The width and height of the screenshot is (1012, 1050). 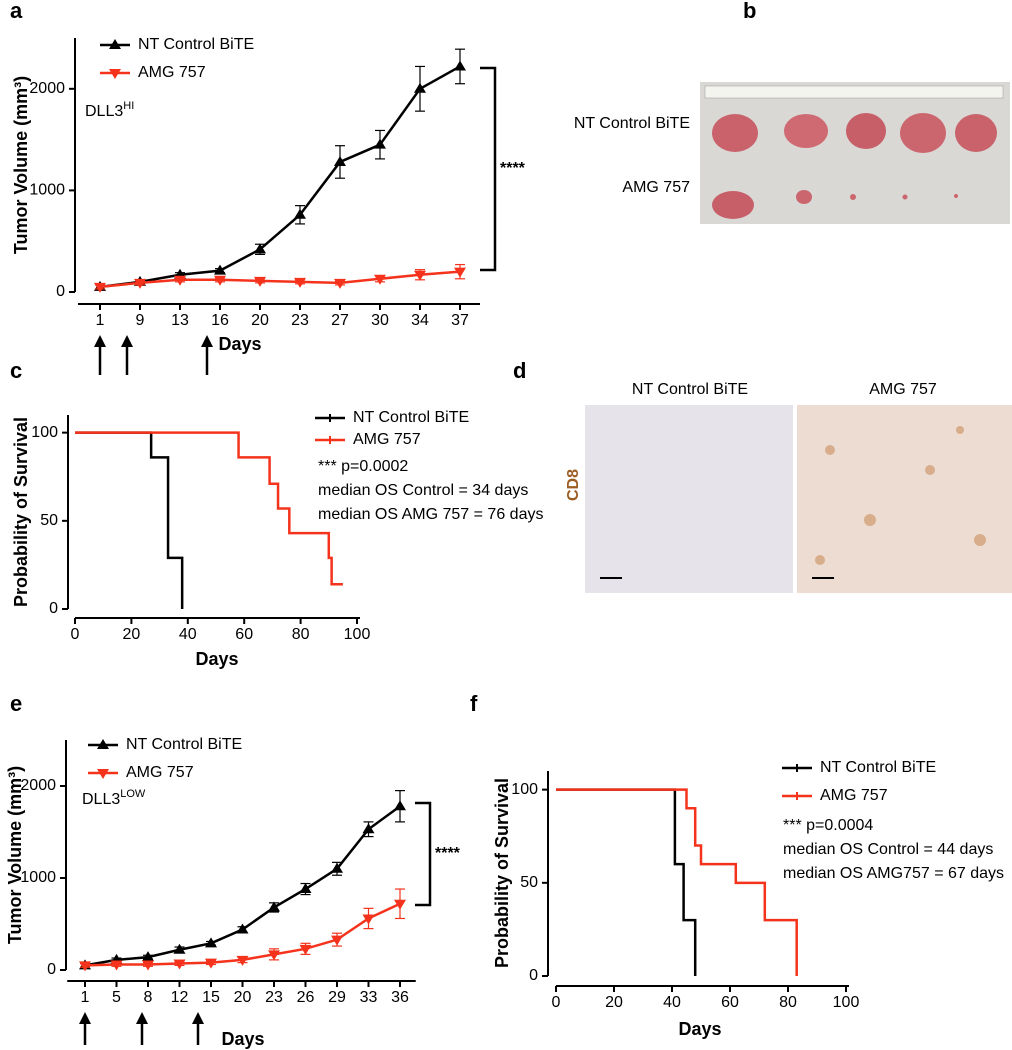 I want to click on annotation: median OS Control = 34 days, so click(x=423, y=490).